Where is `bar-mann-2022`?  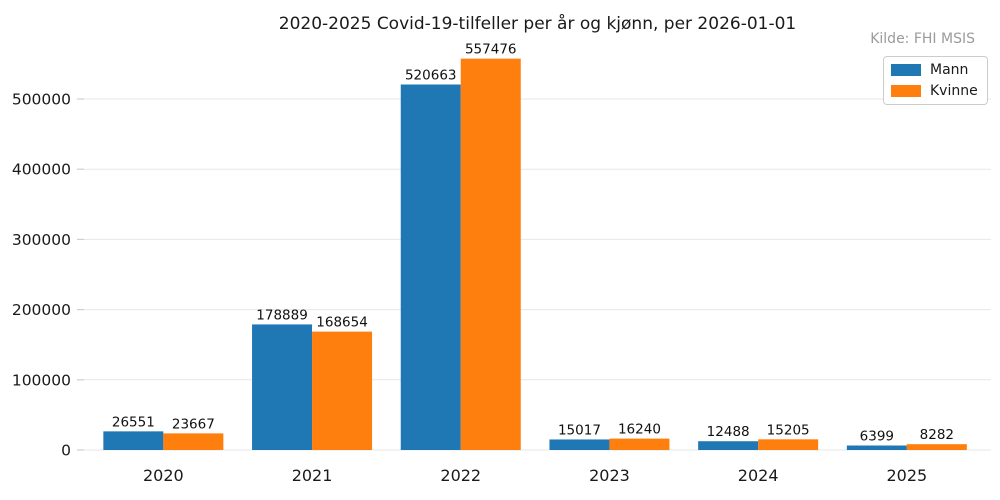
bar-mann-2022 is located at coordinates (430, 267).